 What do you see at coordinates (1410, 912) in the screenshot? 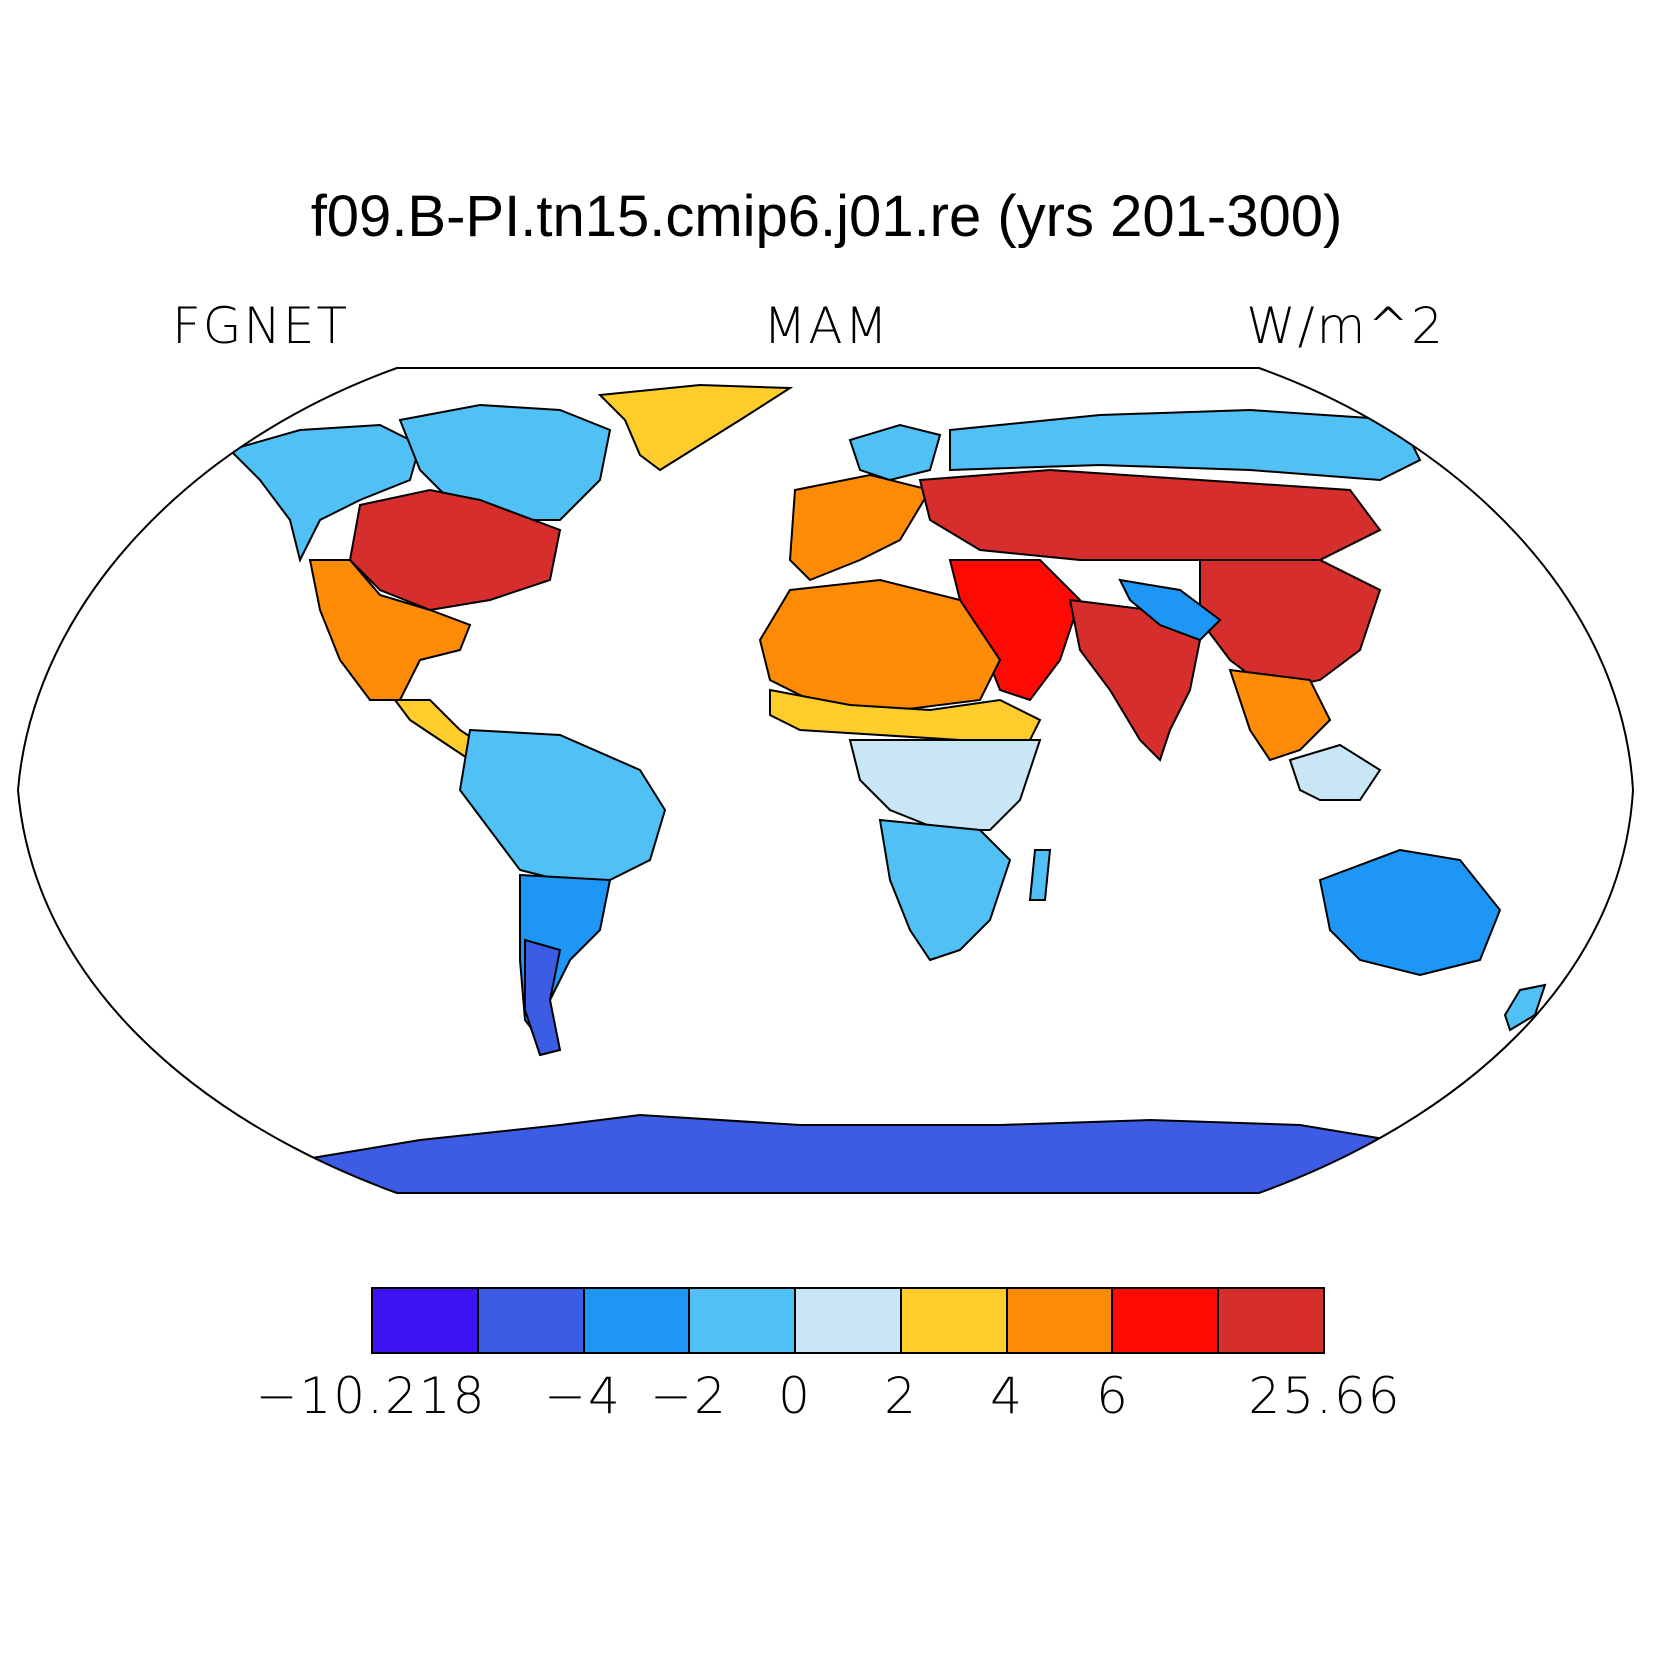
I see `region-australia` at bounding box center [1410, 912].